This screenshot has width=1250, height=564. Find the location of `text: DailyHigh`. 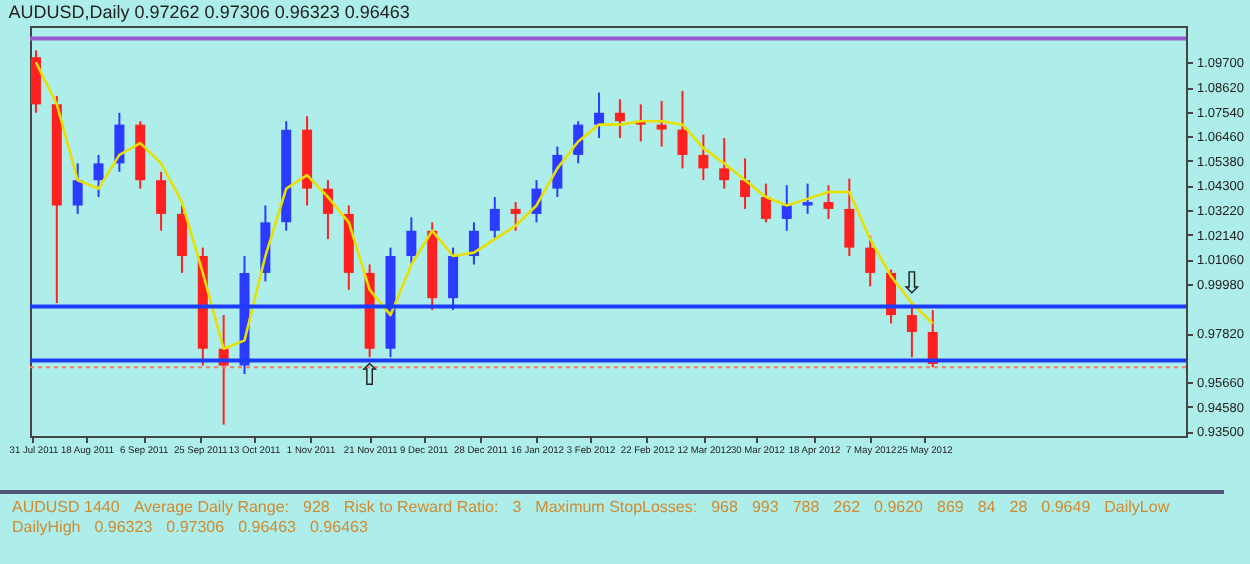

text: DailyHigh is located at coordinates (46, 527).